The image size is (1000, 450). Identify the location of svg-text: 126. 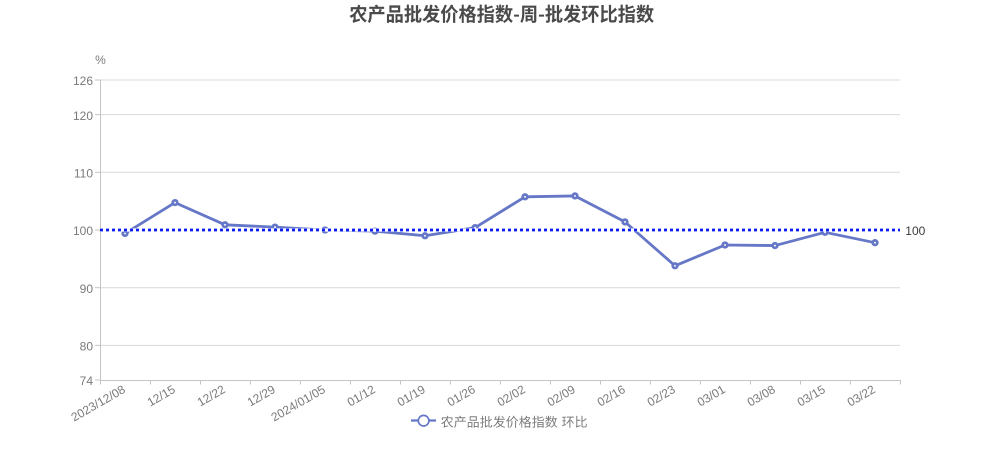
(83, 81).